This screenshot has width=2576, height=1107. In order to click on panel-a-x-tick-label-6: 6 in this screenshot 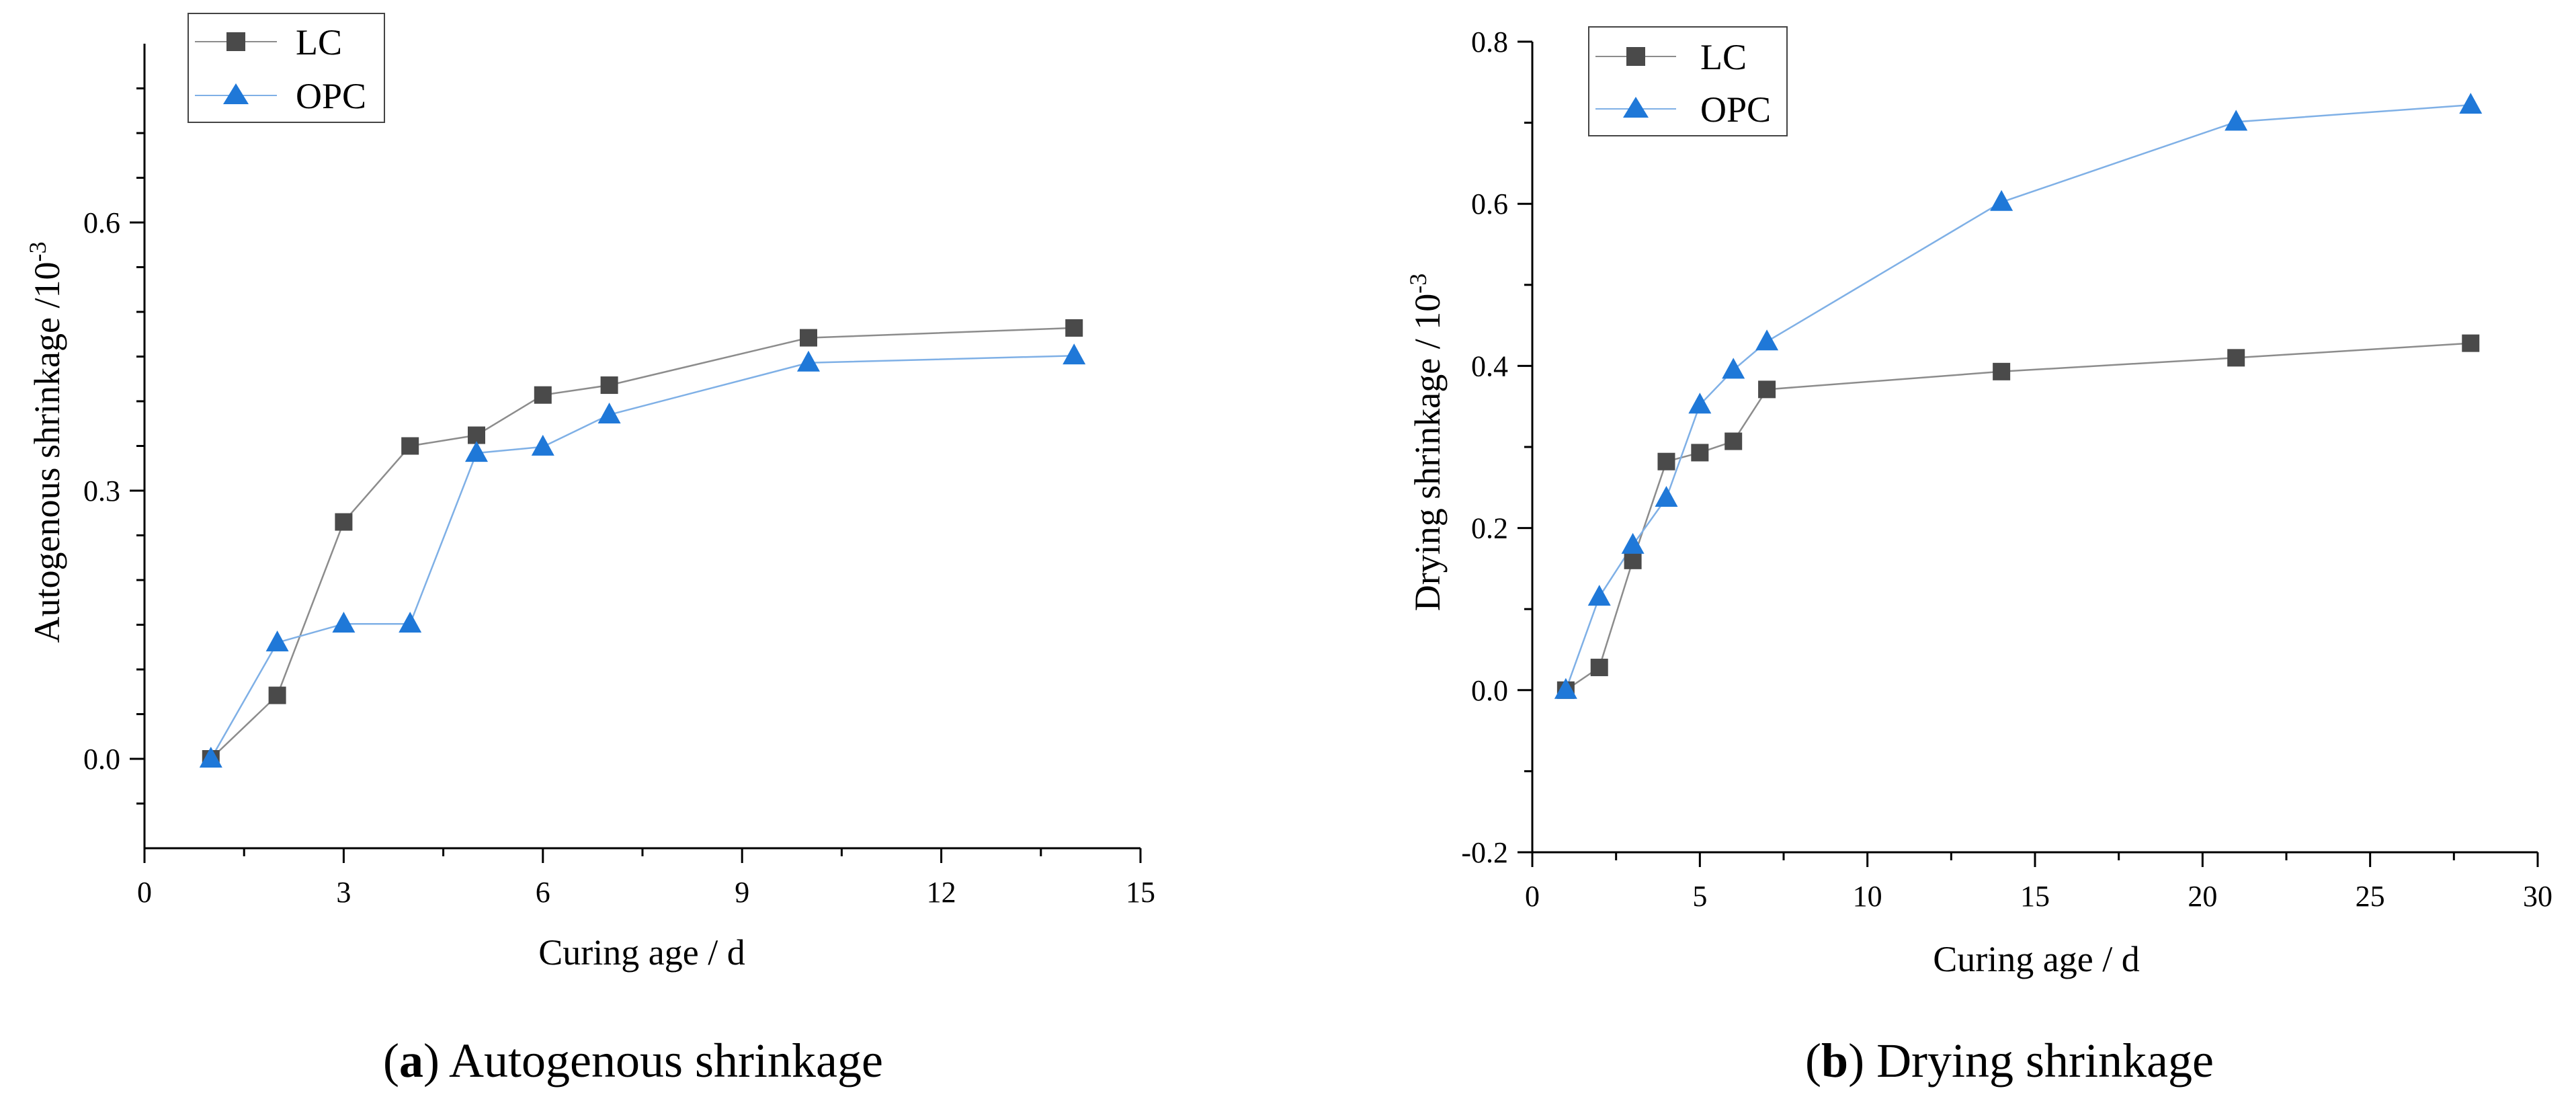, I will do `click(543, 892)`.